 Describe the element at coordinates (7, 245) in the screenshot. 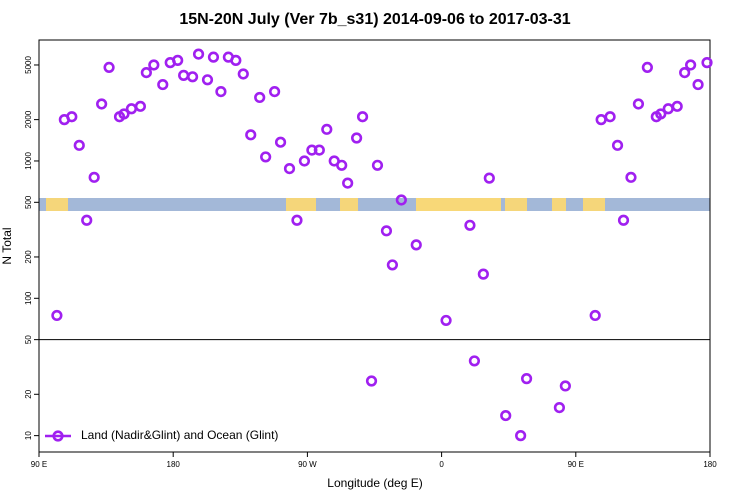

I see `y-axis-label: N Total` at that location.